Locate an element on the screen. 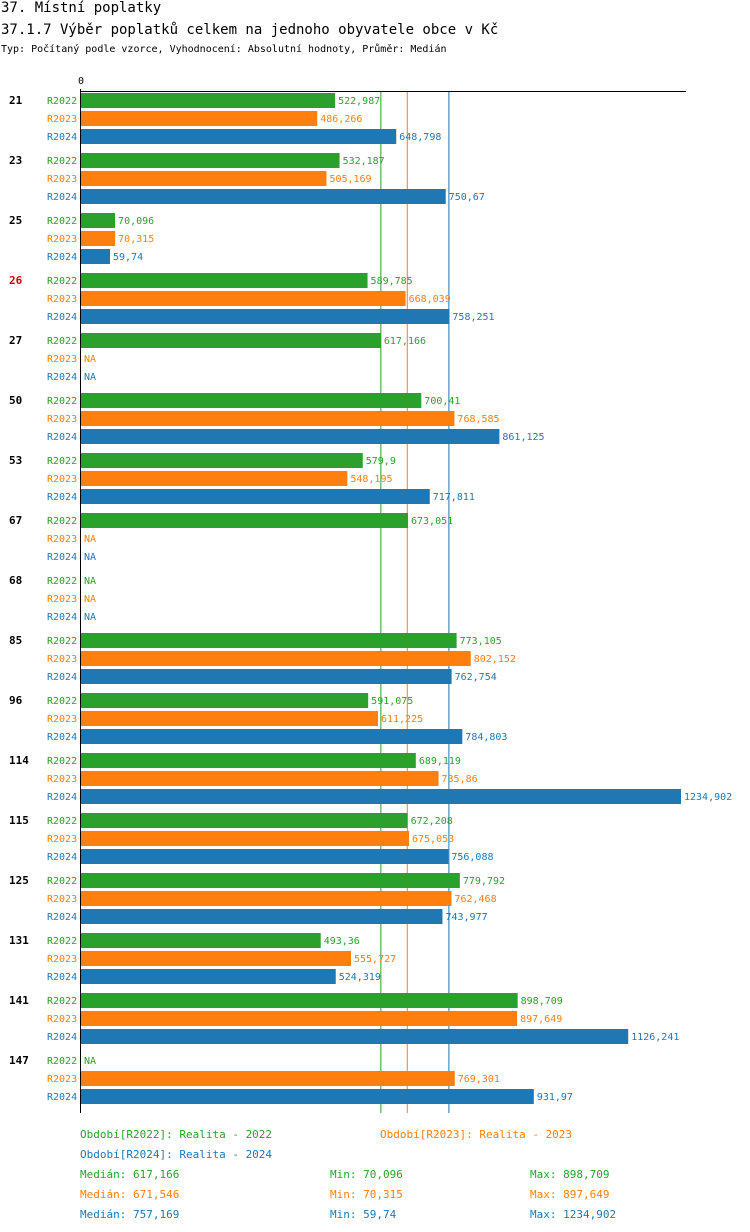 This screenshot has height=1232, width=750. group-label-96: 96 is located at coordinates (16, 700).